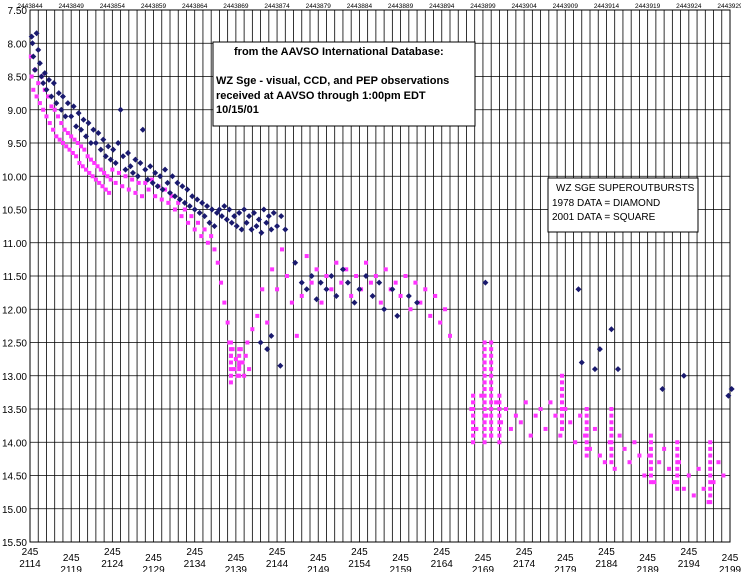 This screenshot has height=572, width=741. What do you see at coordinates (154, 6) in the screenshot?
I see `top-tick-label: 2443859` at bounding box center [154, 6].